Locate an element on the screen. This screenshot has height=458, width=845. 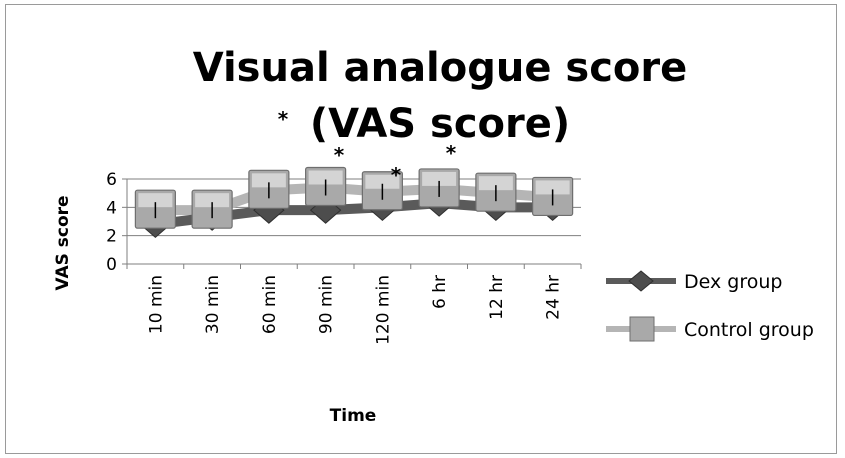
legend-label-control: Control group is located at coordinates (749, 330).